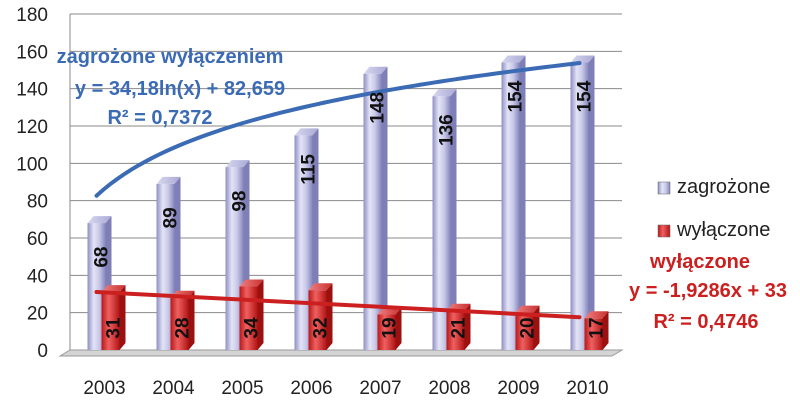 Image resolution: width=800 pixels, height=409 pixels. What do you see at coordinates (713, 208) in the screenshot?
I see `legend: zagrożone wyłączone` at bounding box center [713, 208].